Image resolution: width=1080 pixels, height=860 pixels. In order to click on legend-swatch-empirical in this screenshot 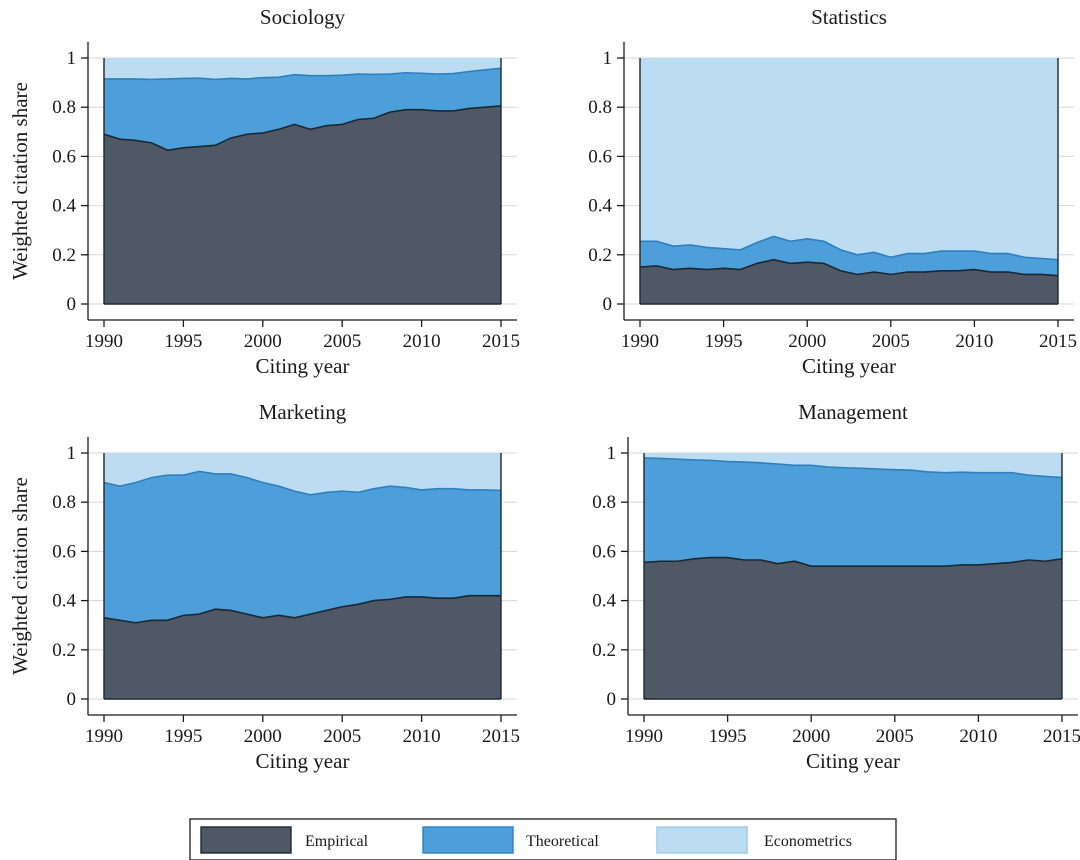, I will do `click(246, 840)`.